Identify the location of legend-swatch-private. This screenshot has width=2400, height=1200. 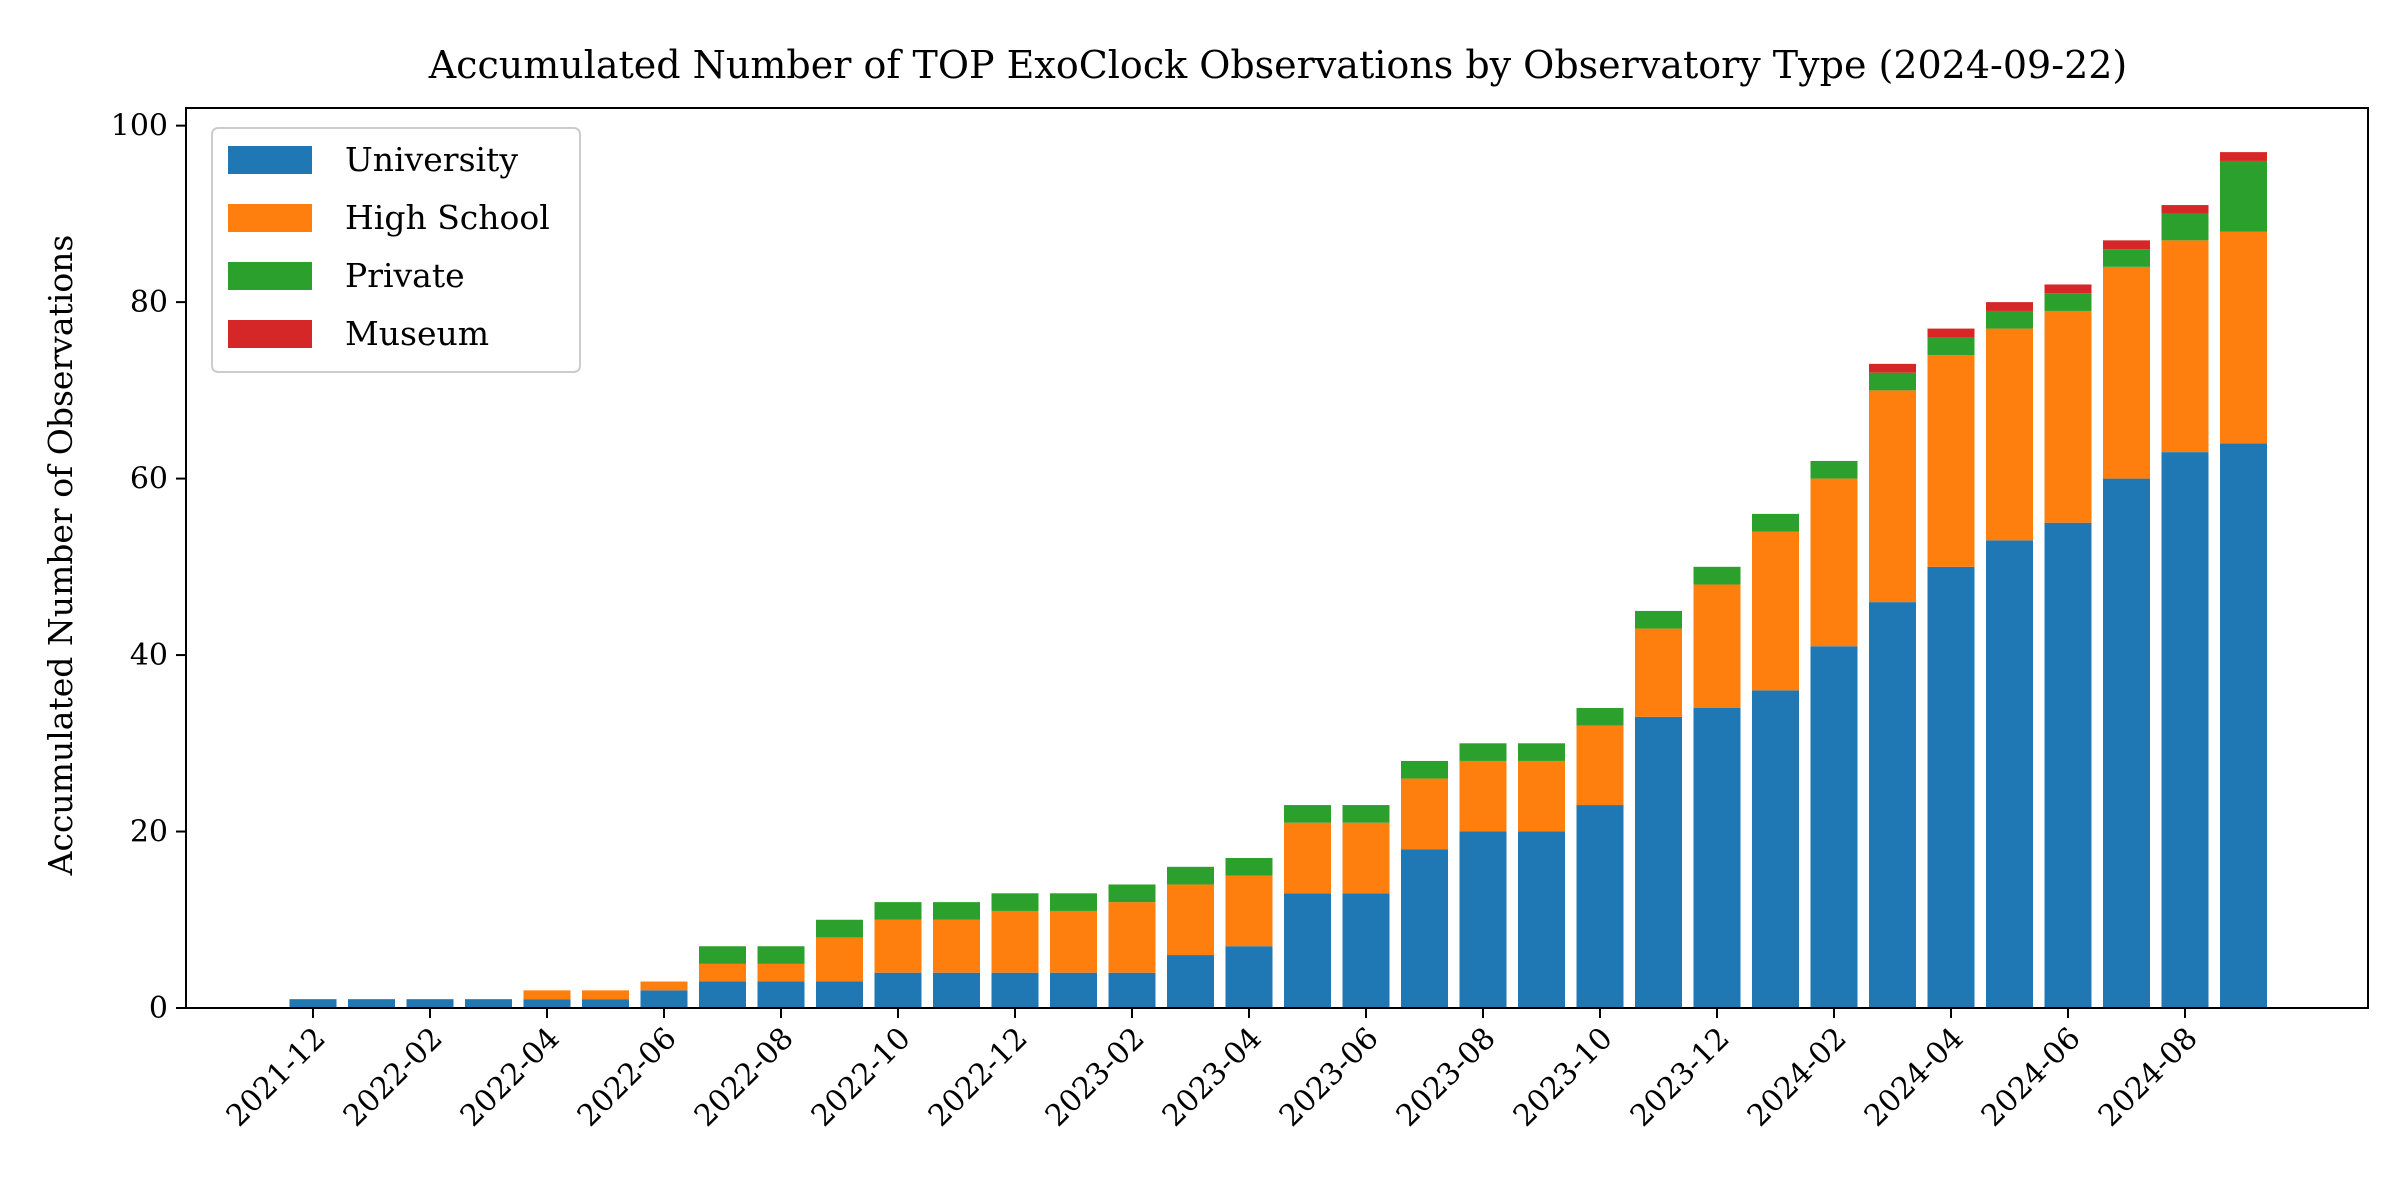
(270, 276).